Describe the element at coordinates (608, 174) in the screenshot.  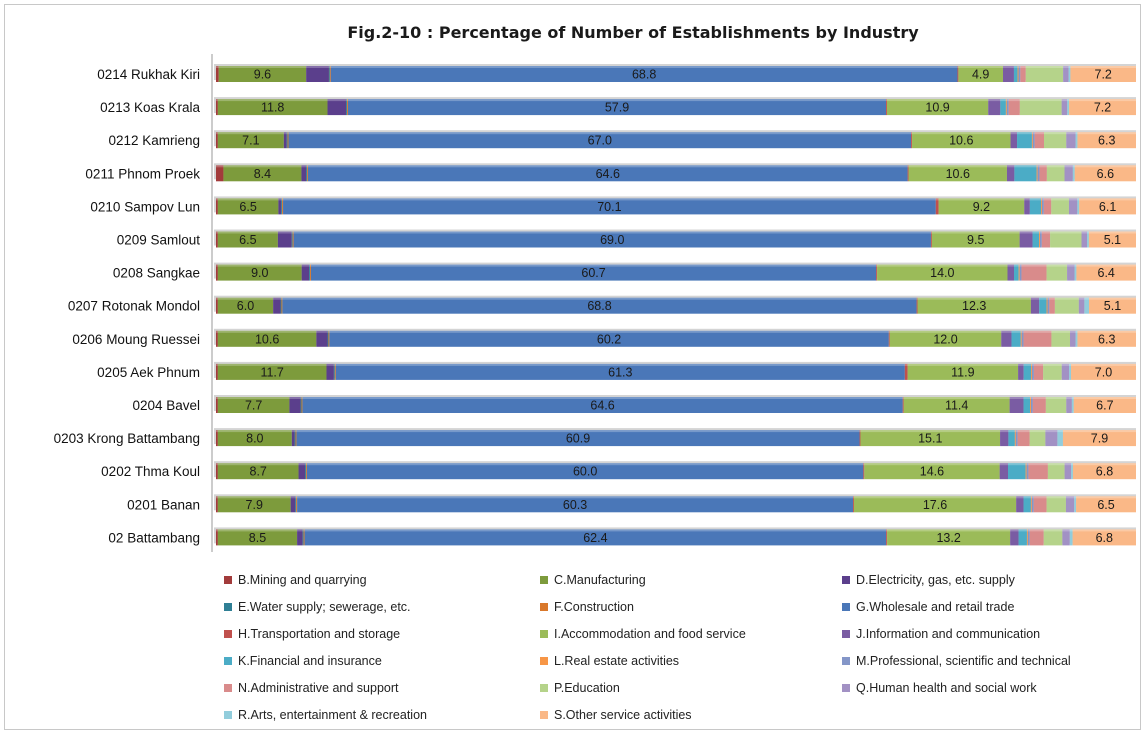
I see `data-label: 64.6` at that location.